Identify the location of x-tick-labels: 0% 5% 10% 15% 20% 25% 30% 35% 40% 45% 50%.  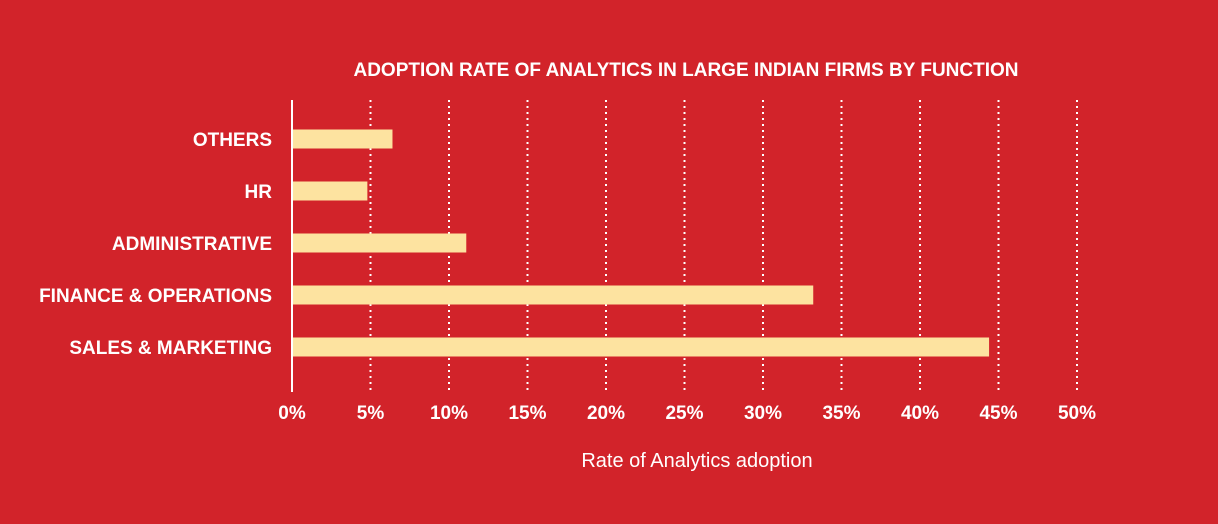
(687, 413).